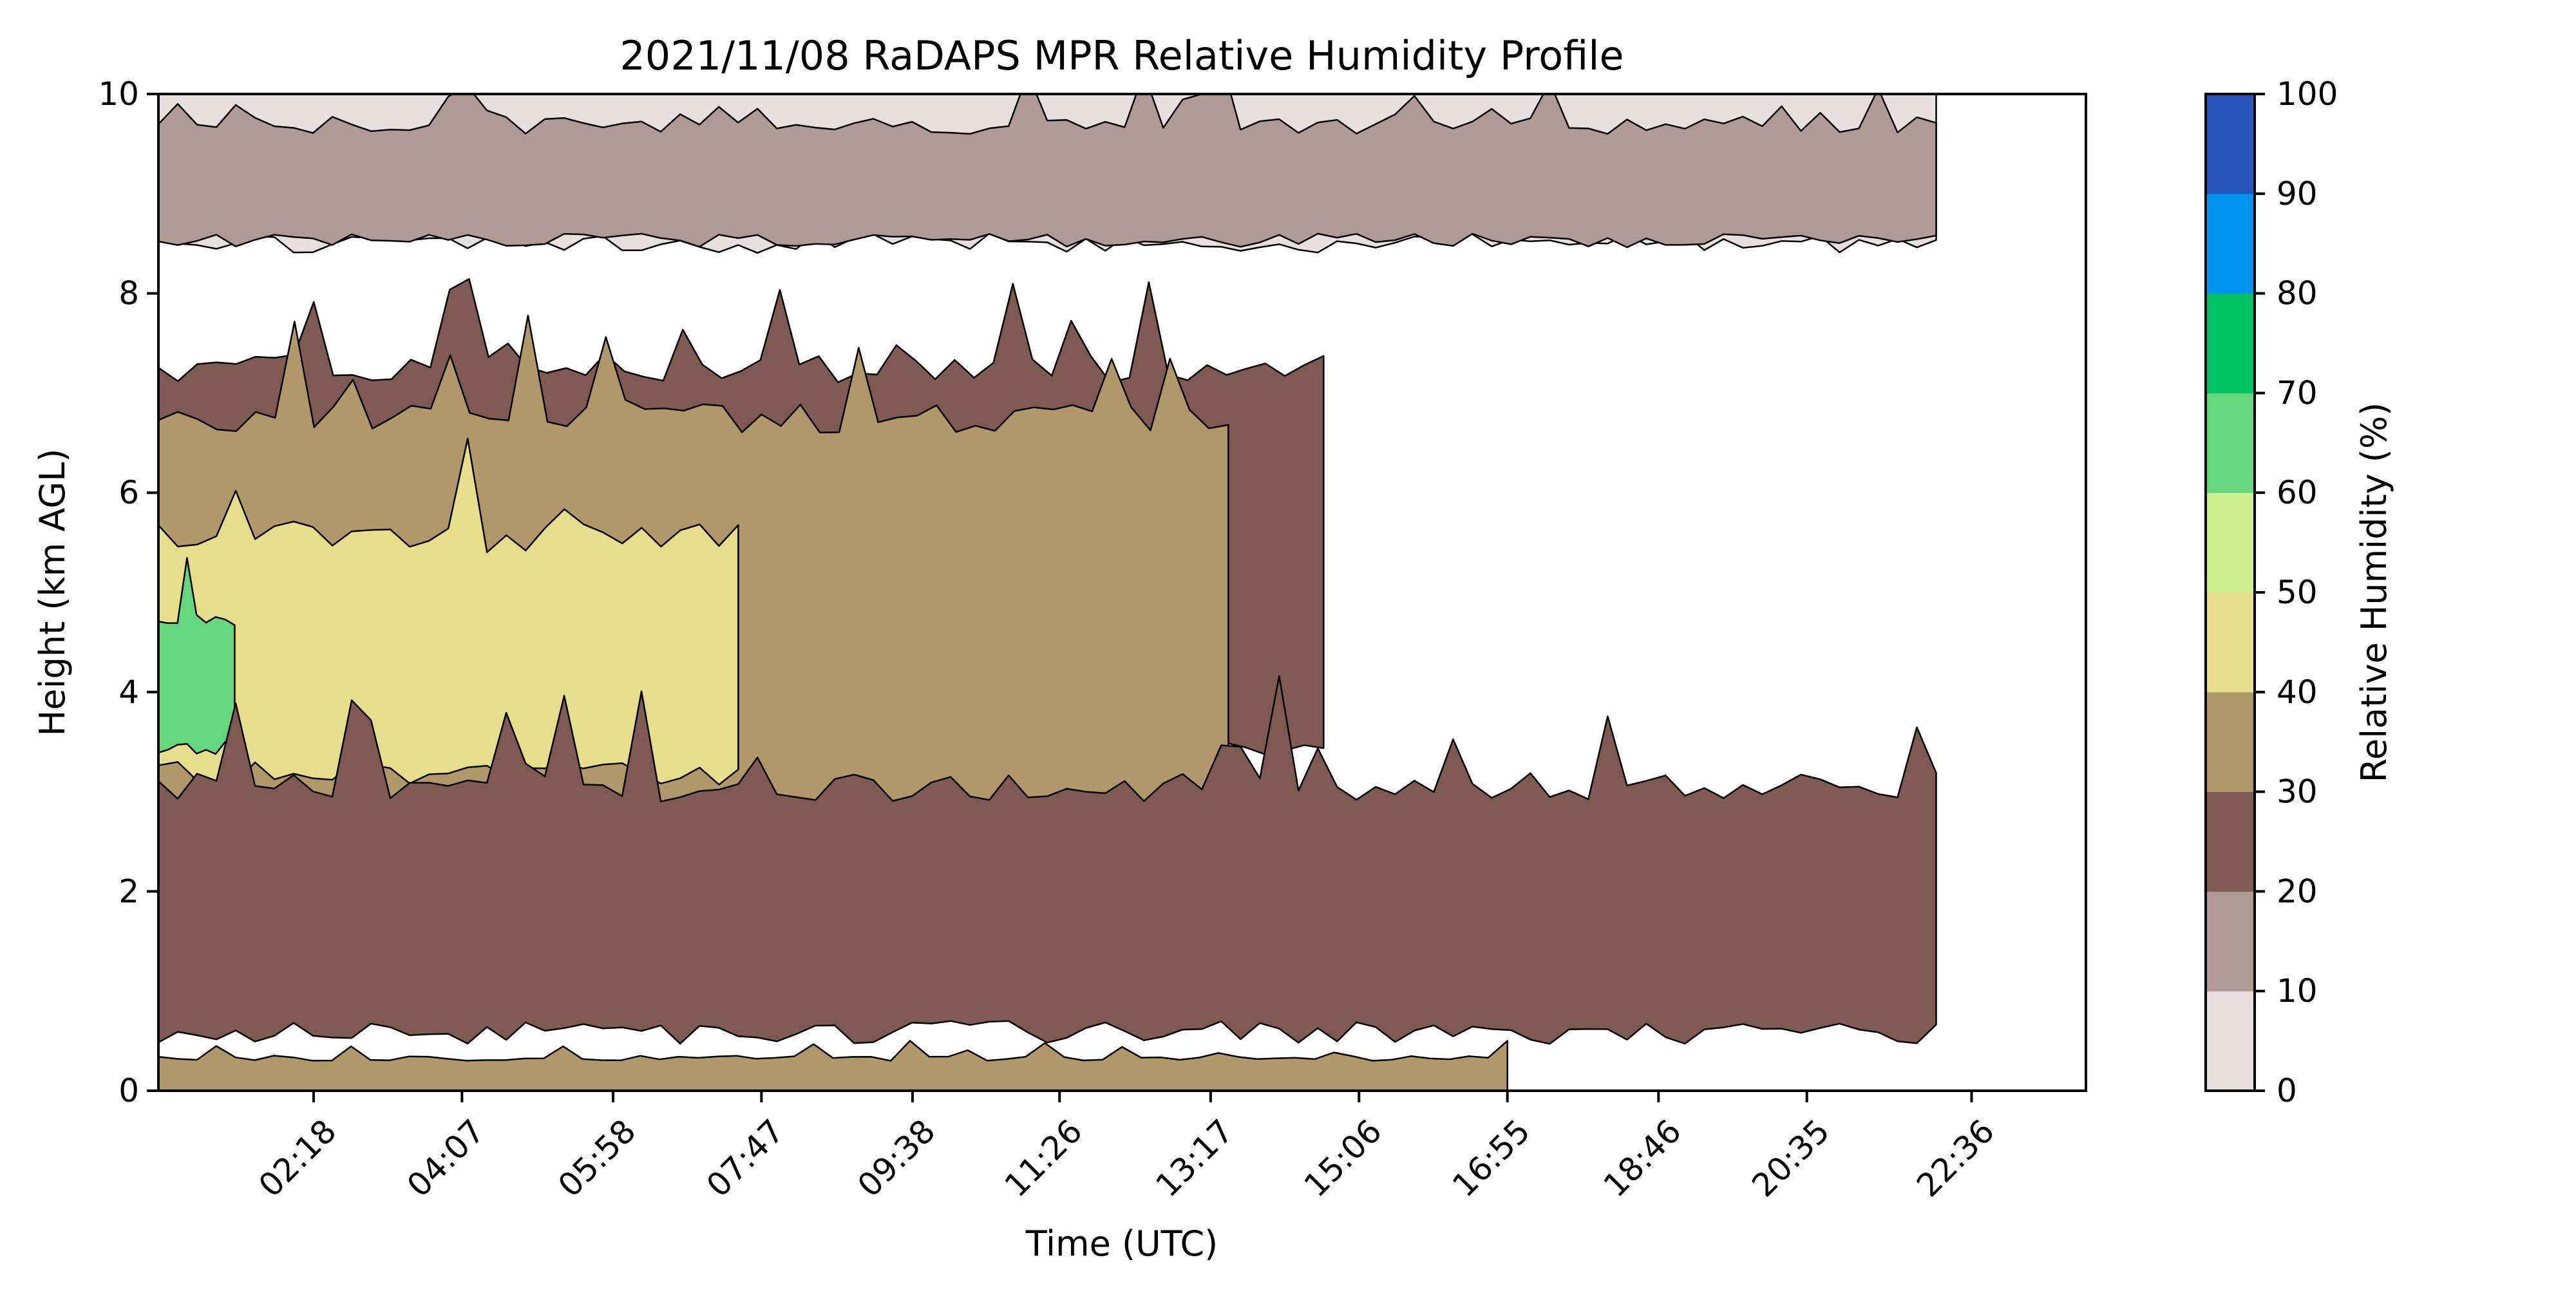 This screenshot has height=1291, width=2576. I want to click on y-tick-label: 8, so click(128, 293).